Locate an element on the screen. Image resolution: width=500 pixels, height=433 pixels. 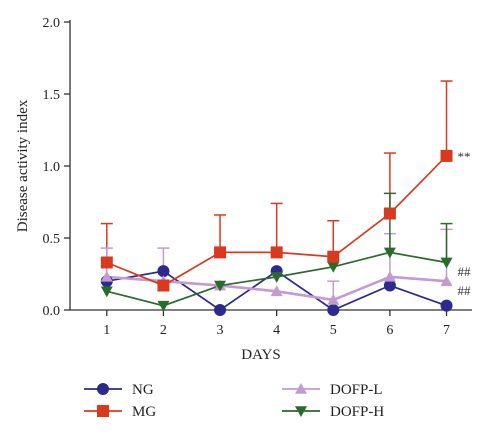
x-axis-title: DAYS is located at coordinates (260, 355).